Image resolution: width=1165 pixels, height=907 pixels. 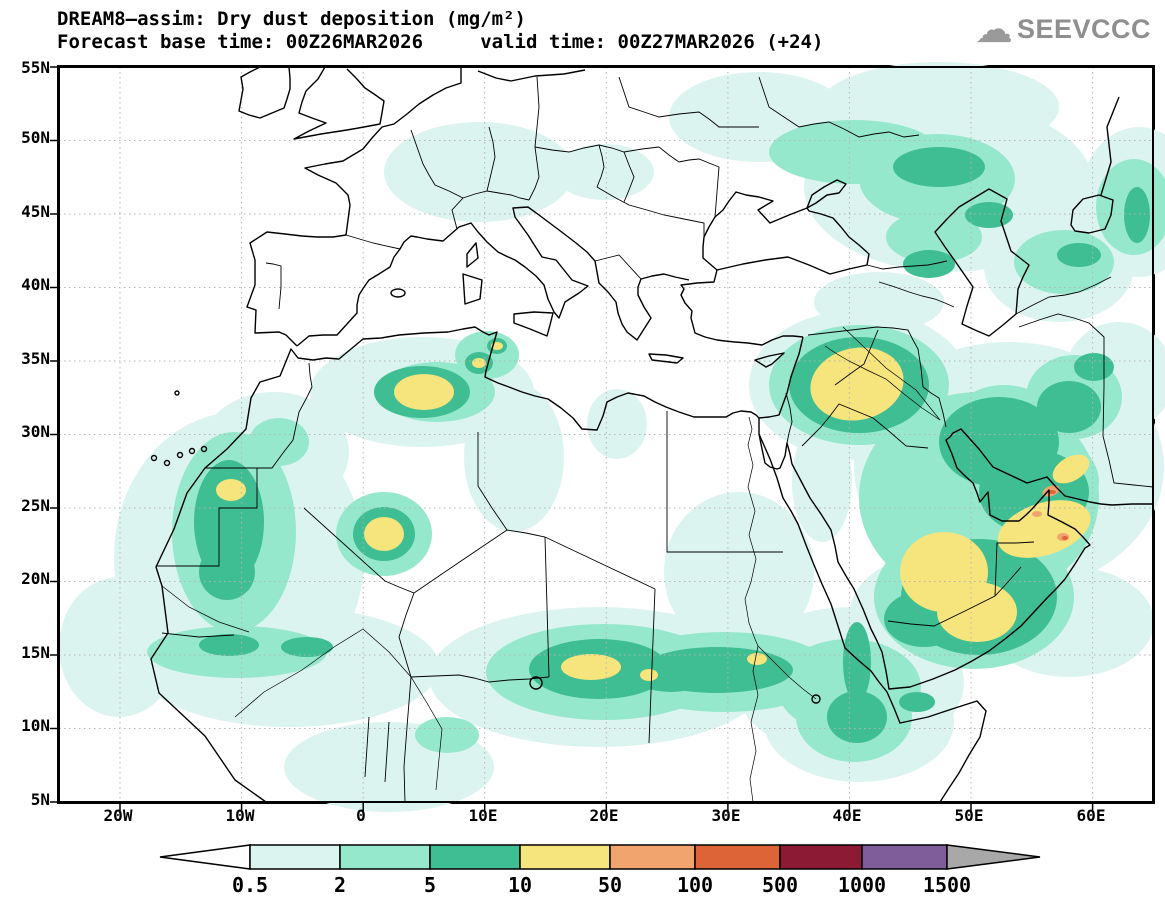 What do you see at coordinates (40, 799) in the screenshot?
I see `lat-tick-label: 5N` at bounding box center [40, 799].